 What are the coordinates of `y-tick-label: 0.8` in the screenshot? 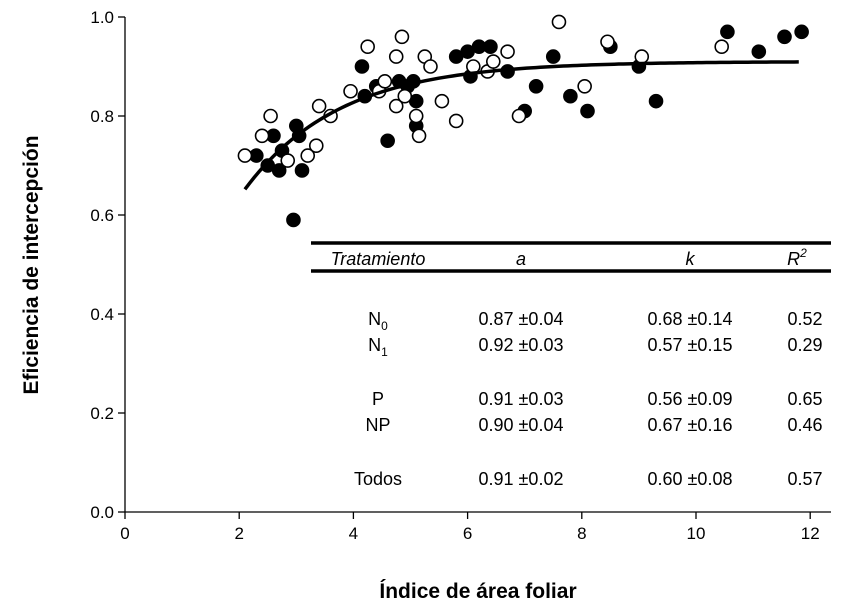 It's located at (102, 116).